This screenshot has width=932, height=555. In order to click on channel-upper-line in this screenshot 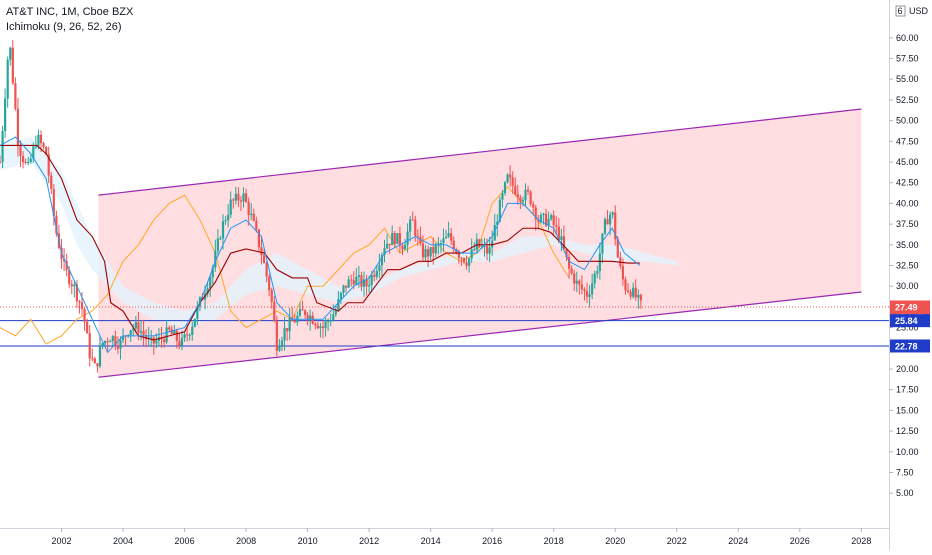, I will do `click(480, 152)`.